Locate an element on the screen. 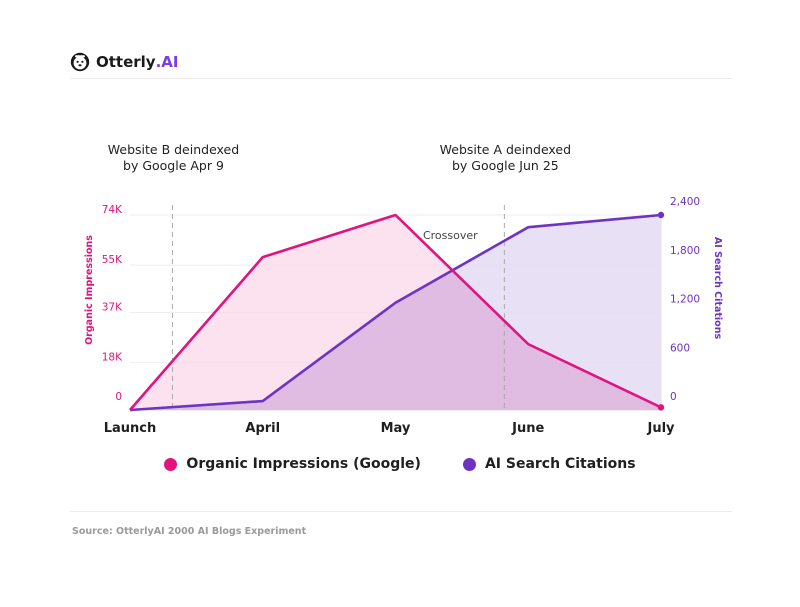  legend-item-impressions: Organic Impressions (Google) is located at coordinates (292, 464).